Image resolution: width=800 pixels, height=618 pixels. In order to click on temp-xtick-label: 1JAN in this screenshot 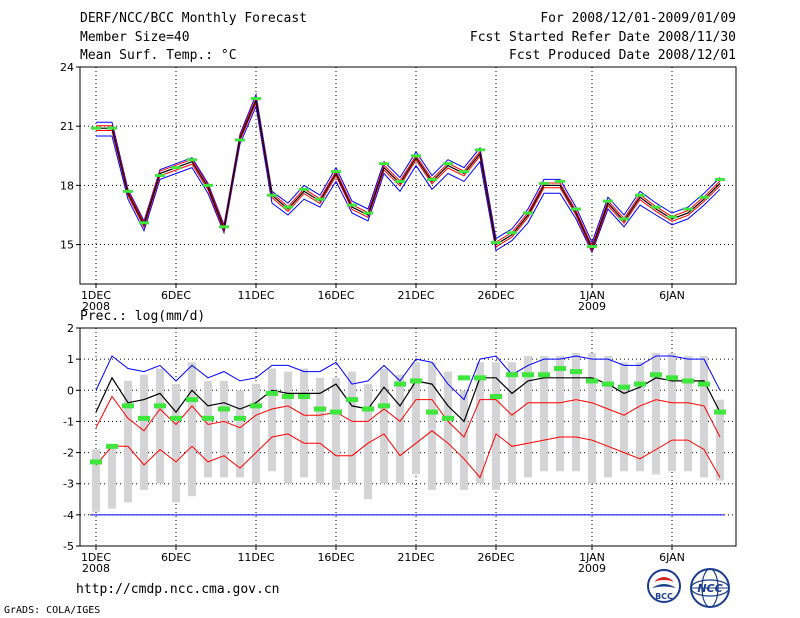, I will do `click(592, 295)`.